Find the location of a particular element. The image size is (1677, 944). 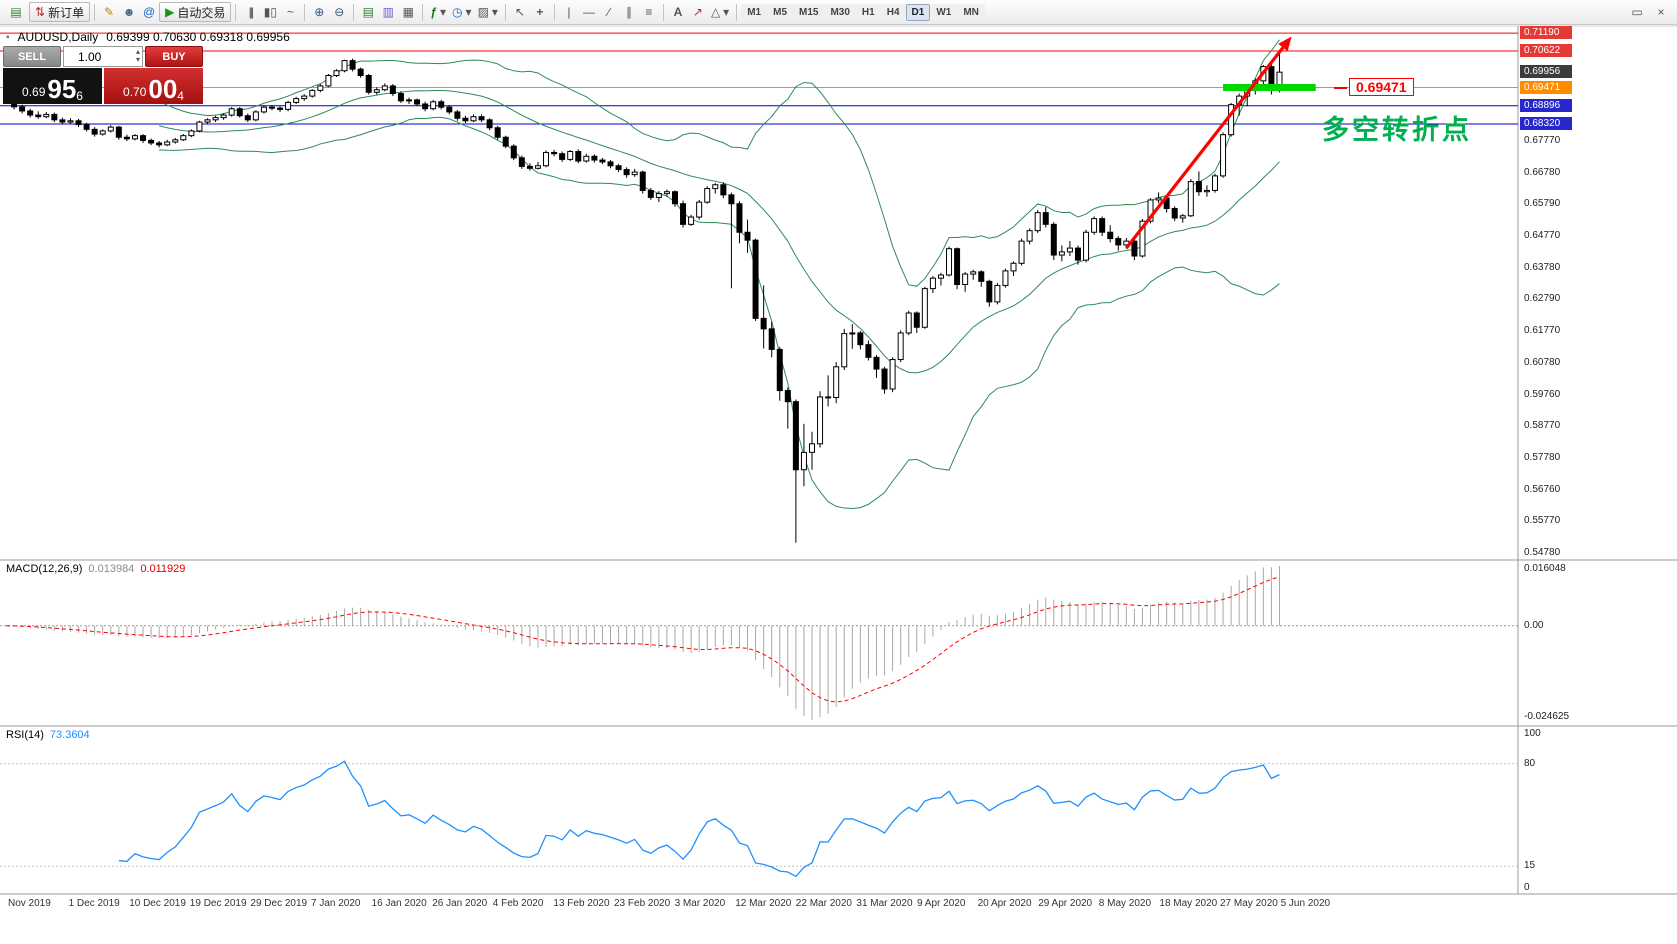

axis-label: 8 May 2020 is located at coordinates (1125, 903).